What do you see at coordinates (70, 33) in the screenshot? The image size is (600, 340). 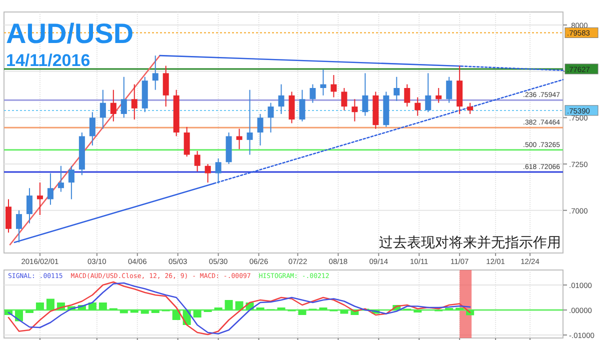 I see `chart-title: AUD/USD` at bounding box center [70, 33].